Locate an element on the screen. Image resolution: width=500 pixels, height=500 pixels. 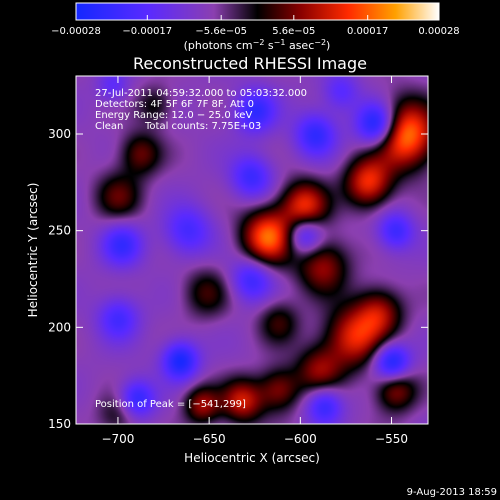
colorbar-units: (photons cm−2 s−1 asec−2) is located at coordinates (257, 45).